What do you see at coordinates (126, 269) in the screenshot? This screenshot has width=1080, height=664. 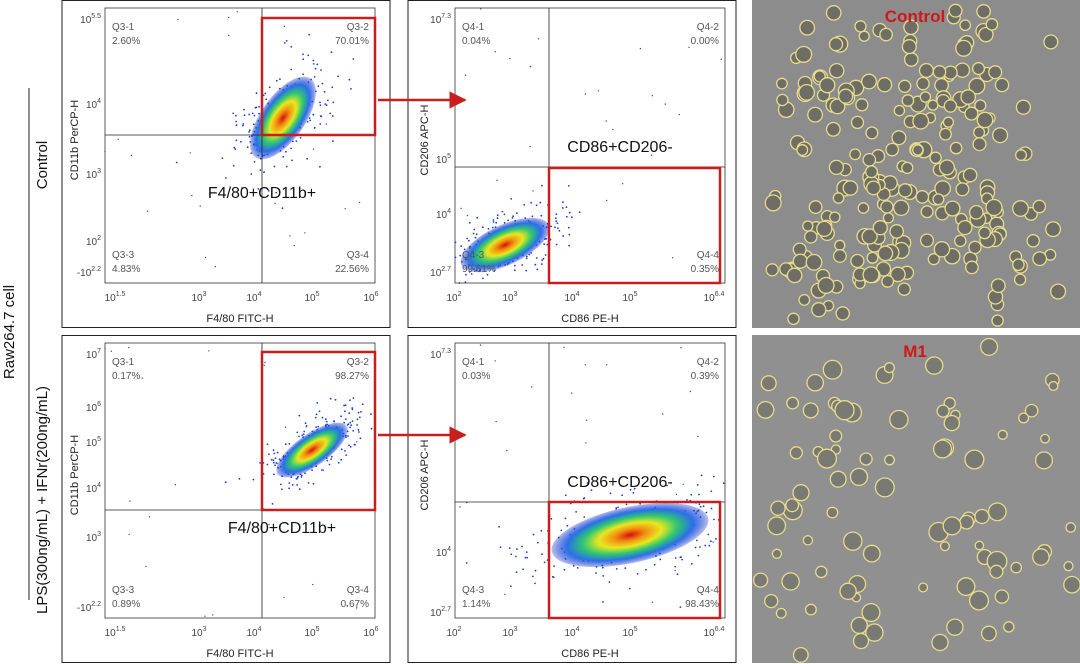 I see `quadrant-percent: 4.83%` at bounding box center [126, 269].